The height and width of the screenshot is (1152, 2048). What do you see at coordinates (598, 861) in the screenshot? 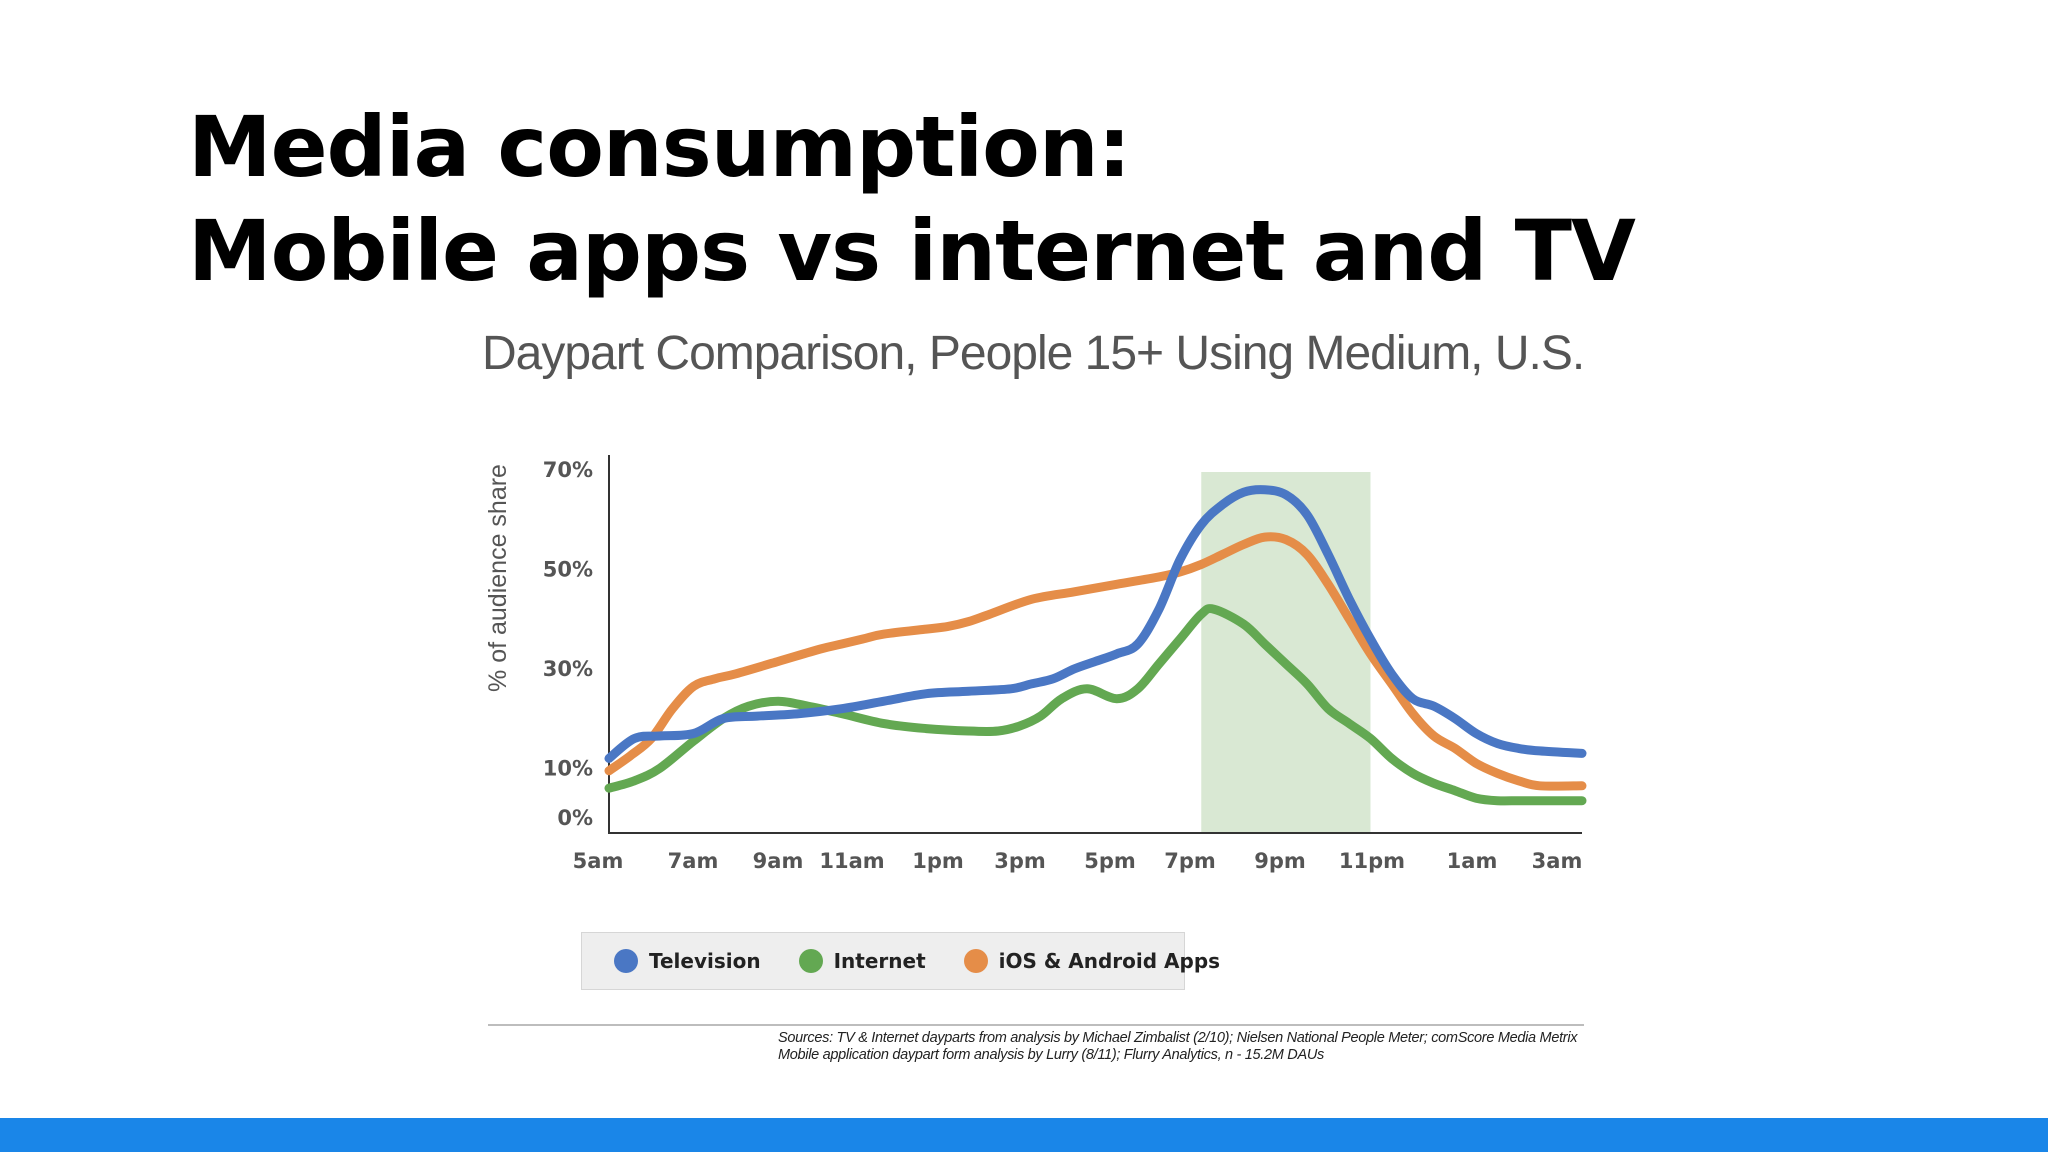
I see `x-tick-label: 5am` at bounding box center [598, 861].